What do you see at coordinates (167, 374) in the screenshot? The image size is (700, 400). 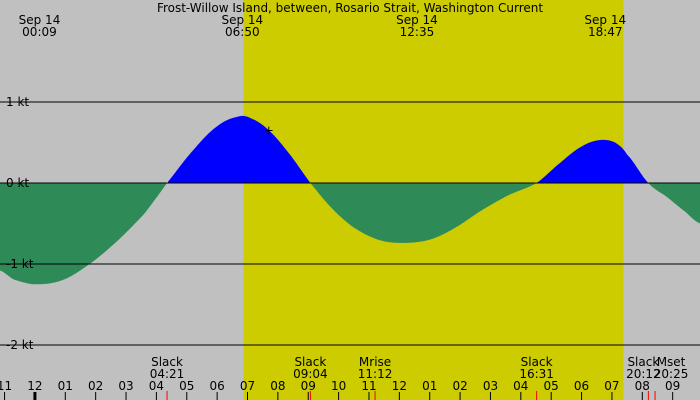 I see `event-time-label: 04:21` at bounding box center [167, 374].